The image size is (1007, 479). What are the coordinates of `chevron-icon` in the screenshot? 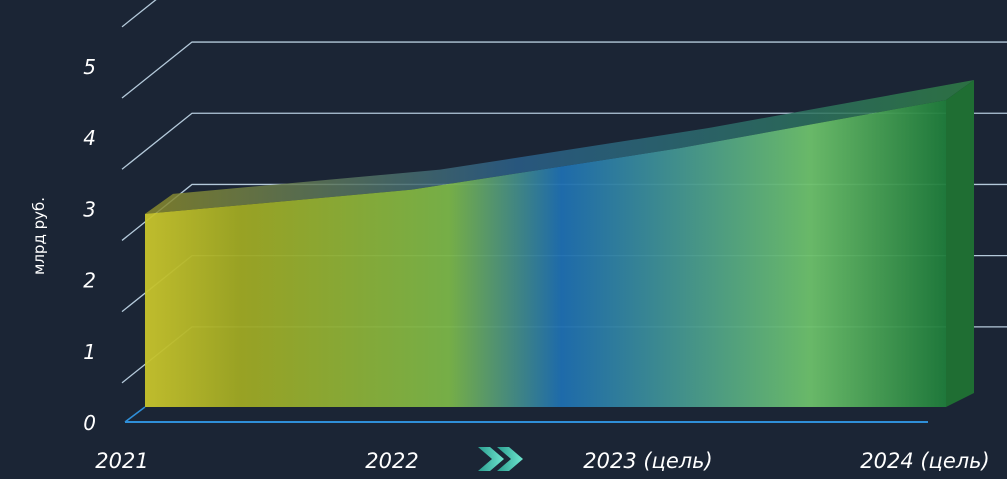 It's located at (491, 459).